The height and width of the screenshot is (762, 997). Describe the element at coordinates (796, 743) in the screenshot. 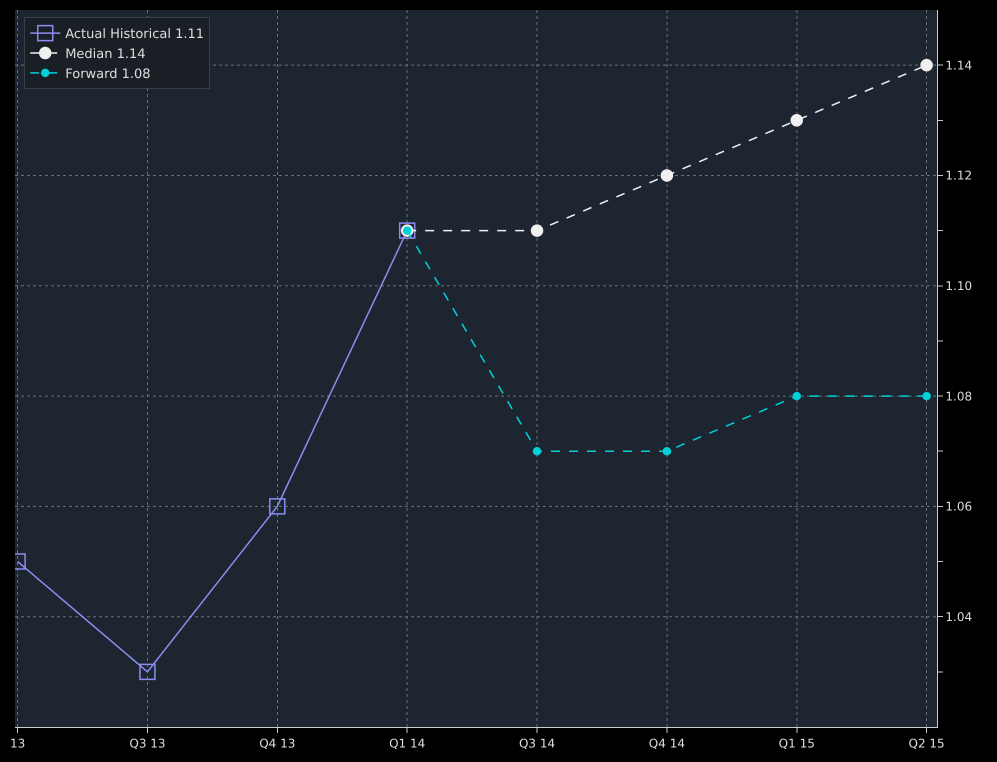

I see `x-tick-label: Q1 15` at that location.